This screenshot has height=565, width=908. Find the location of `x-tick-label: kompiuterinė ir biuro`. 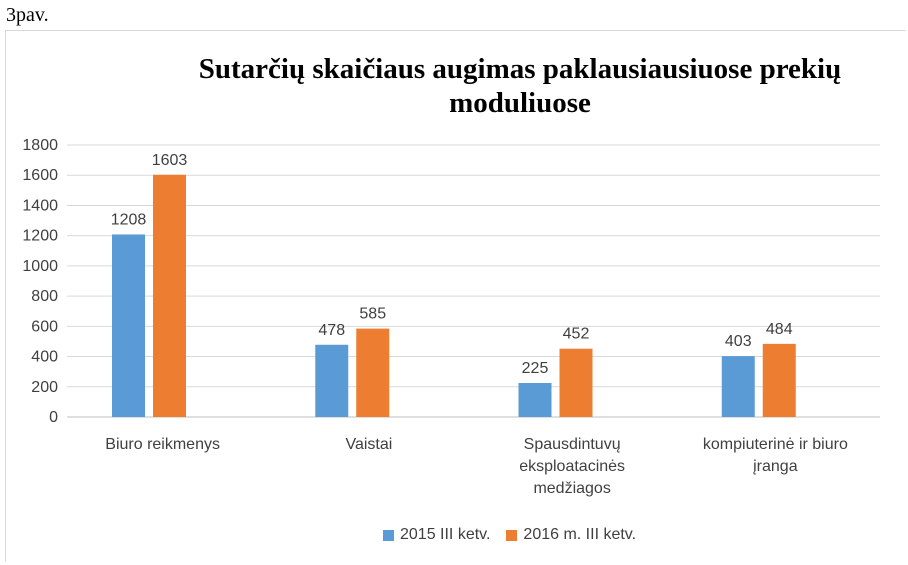

x-tick-label: kompiuterinė ir biuro is located at coordinates (775, 444).